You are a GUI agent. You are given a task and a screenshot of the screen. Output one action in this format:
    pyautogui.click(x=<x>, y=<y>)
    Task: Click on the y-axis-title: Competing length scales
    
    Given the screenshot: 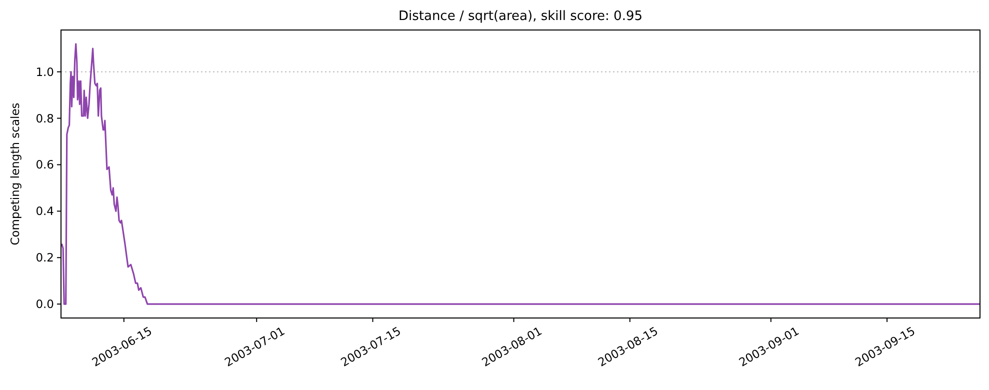 What is the action you would take?
    pyautogui.click(x=15, y=174)
    